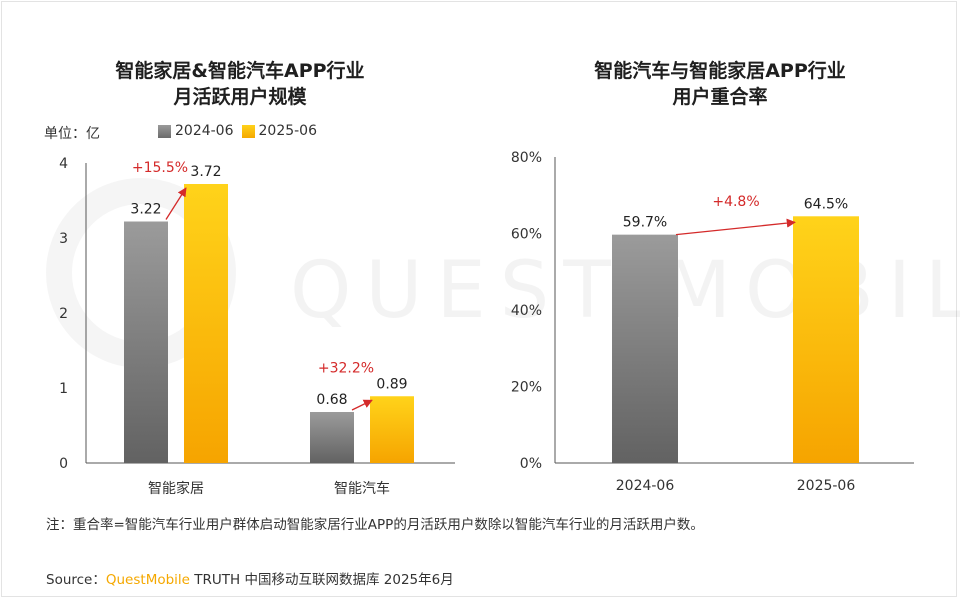  What do you see at coordinates (826, 204) in the screenshot?
I see `right-bar-label: 64.5%` at bounding box center [826, 204].